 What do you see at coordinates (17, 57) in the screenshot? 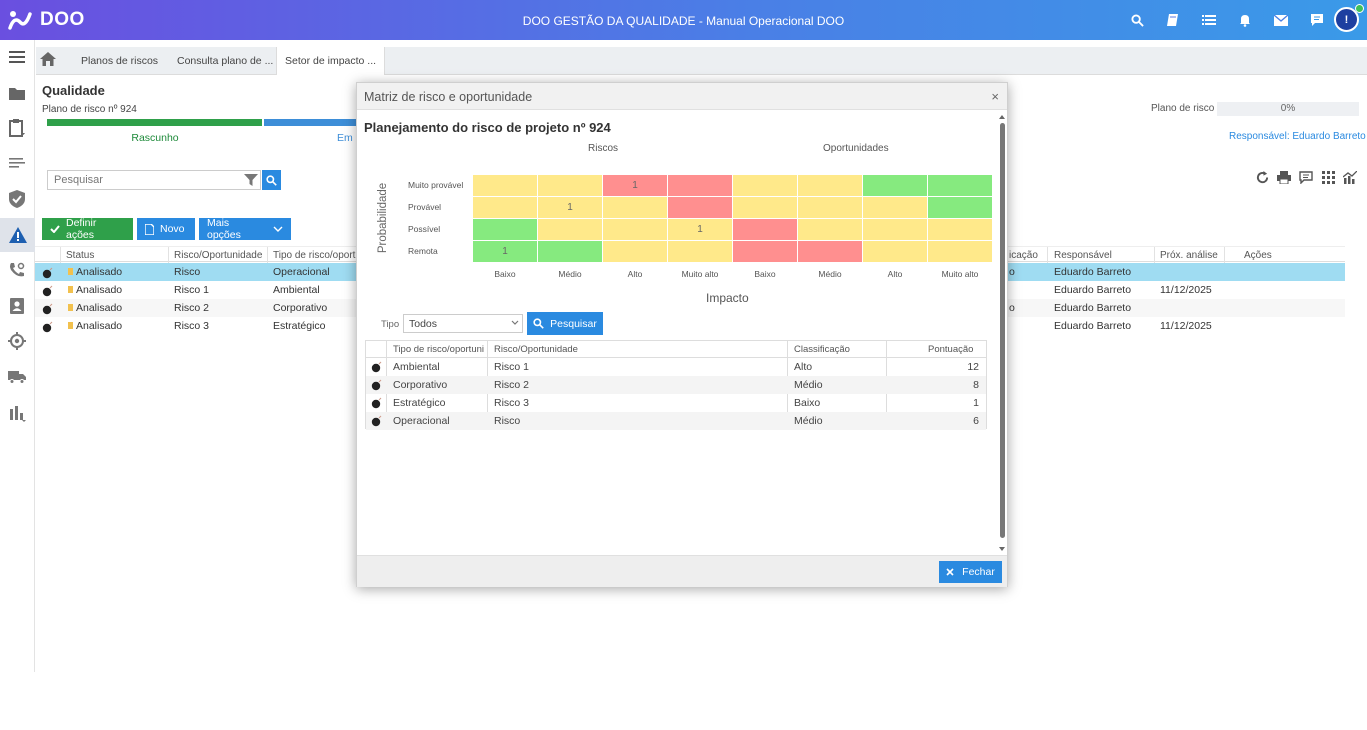
I see `menu-icon` at bounding box center [17, 57].